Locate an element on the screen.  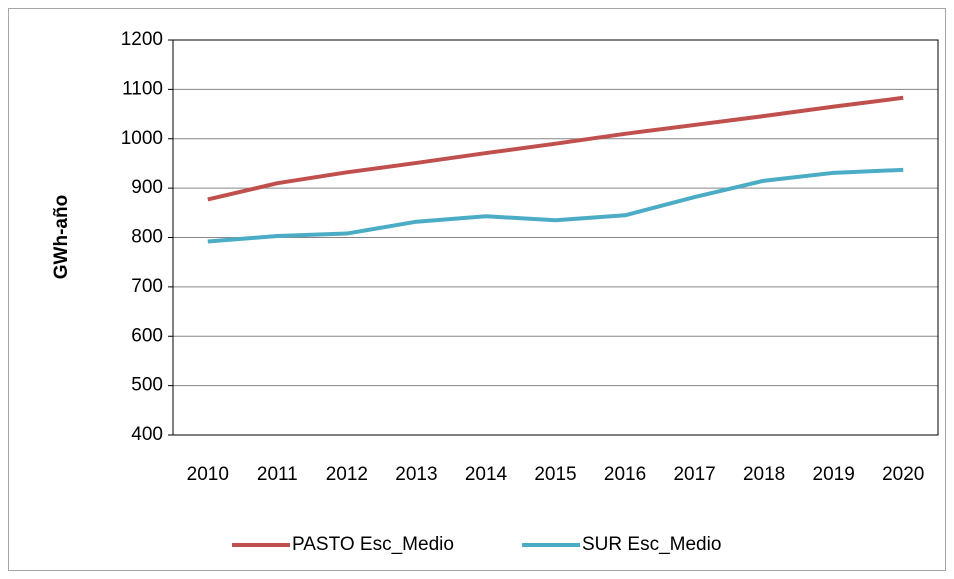
x-tick-label: 2018 is located at coordinates (764, 474).